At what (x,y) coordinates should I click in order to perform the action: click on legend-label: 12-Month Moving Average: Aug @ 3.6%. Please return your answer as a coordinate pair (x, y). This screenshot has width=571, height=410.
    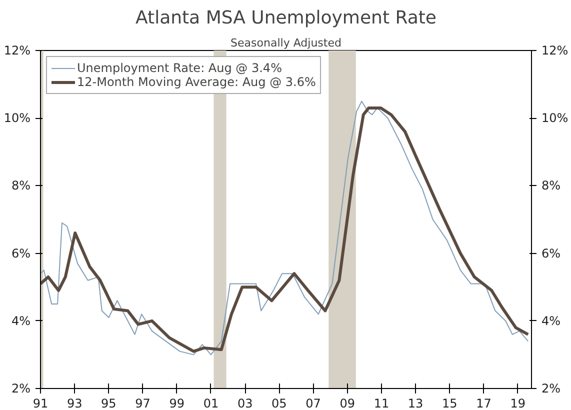
    Looking at the image, I should click on (196, 82).